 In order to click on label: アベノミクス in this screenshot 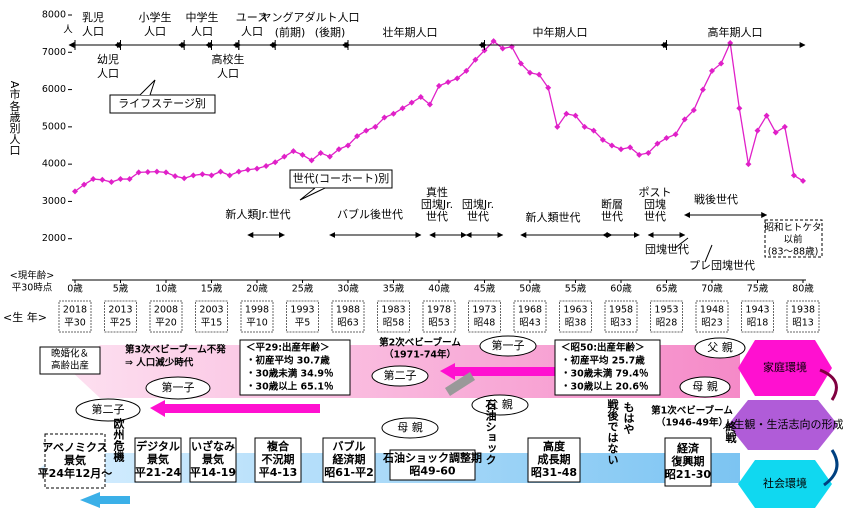, I will do `click(74, 447)`.